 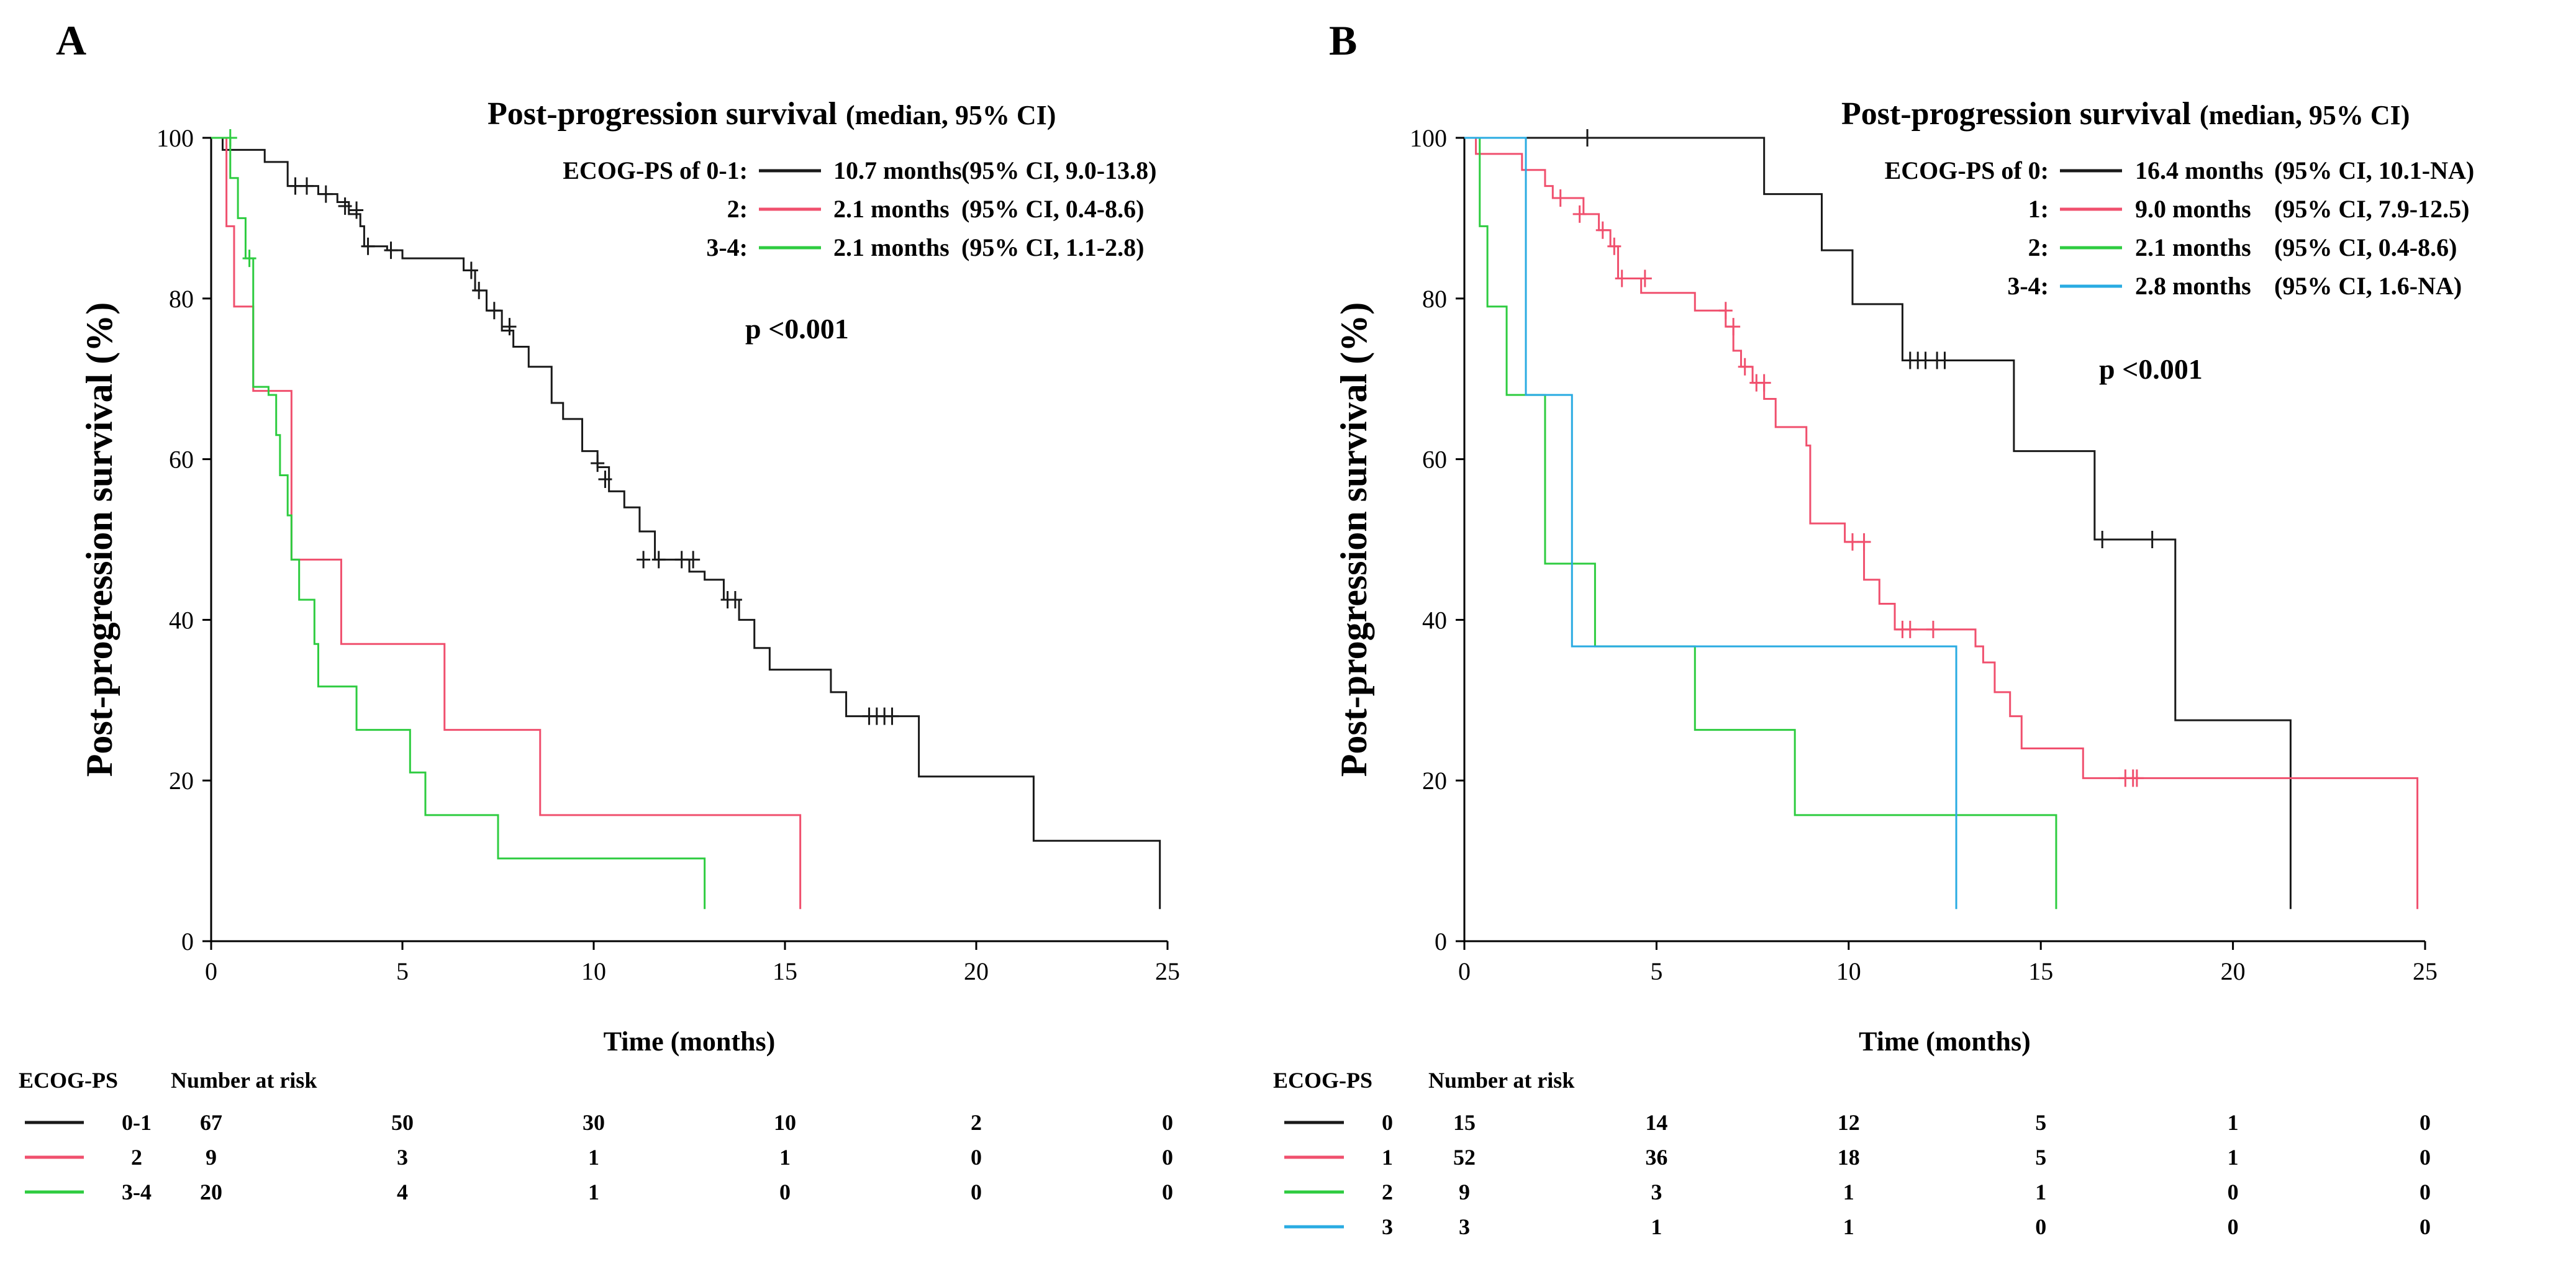 I want to click on risk-count: 15, so click(x=1464, y=1122).